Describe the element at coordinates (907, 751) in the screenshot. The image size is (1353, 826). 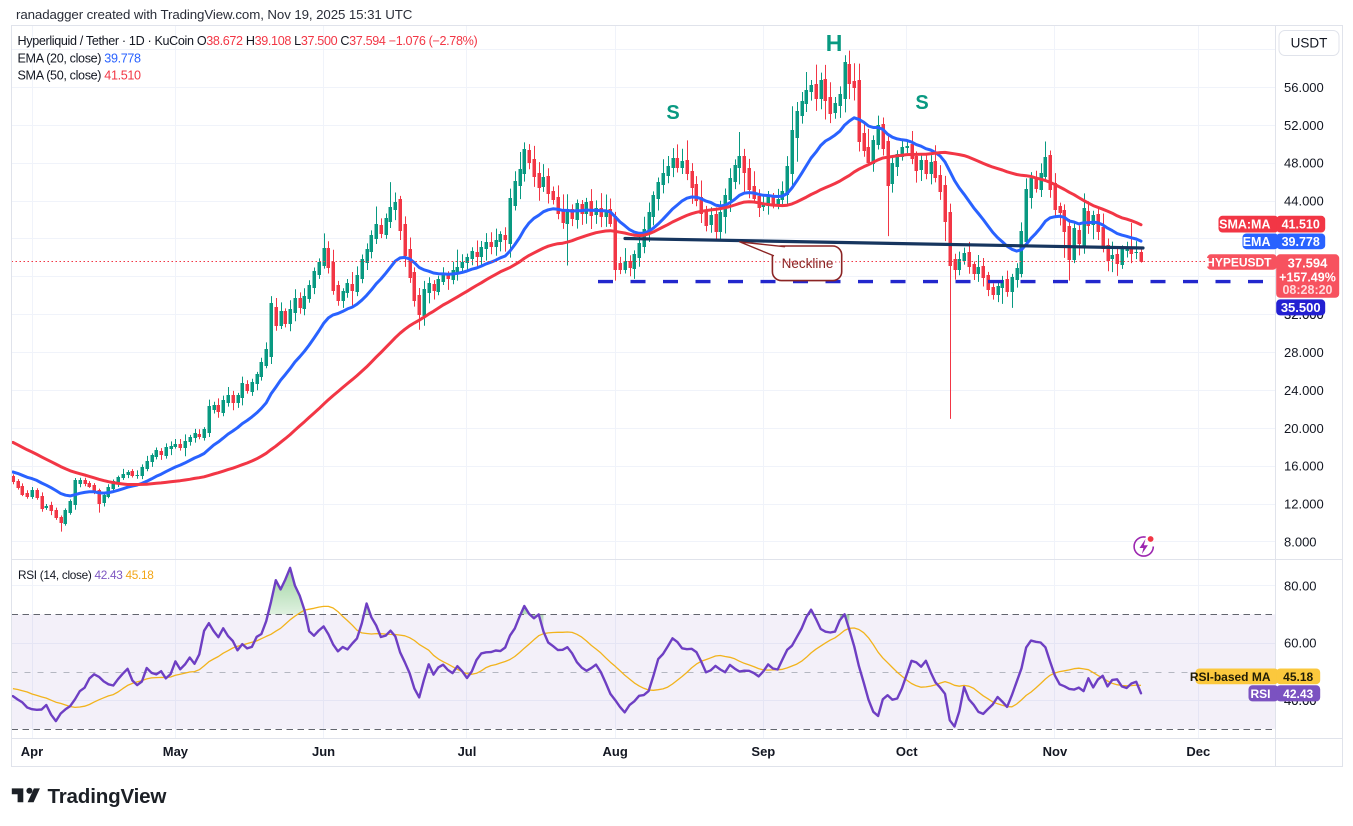
I see `svg-text: Oct` at that location.